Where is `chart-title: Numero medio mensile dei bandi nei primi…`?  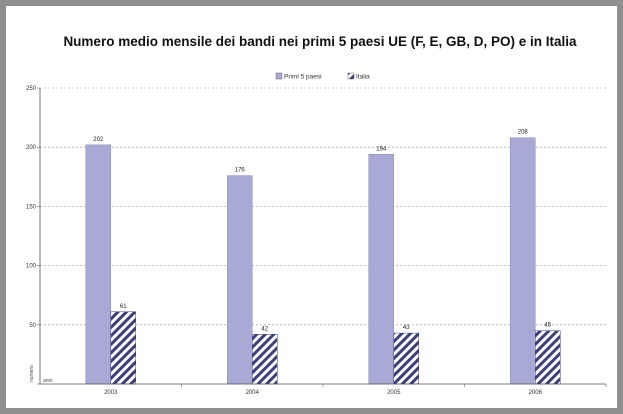 chart-title: Numero medio mensile dei bandi nei primi… is located at coordinates (320, 41).